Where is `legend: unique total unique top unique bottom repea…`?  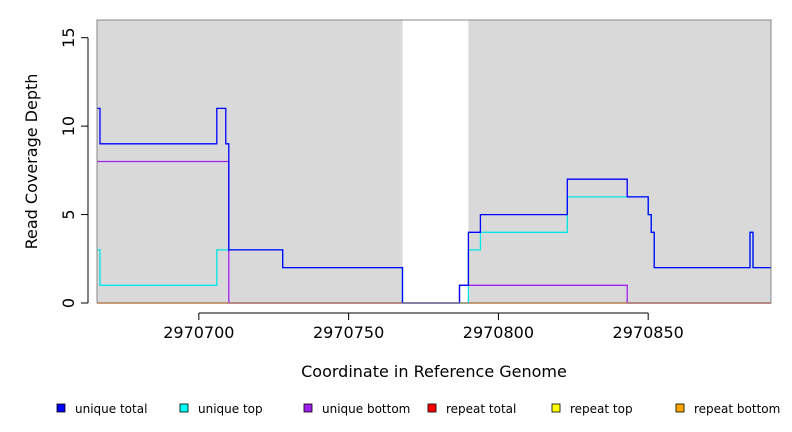
legend: unique total unique top unique bottom repea… is located at coordinates (418, 409).